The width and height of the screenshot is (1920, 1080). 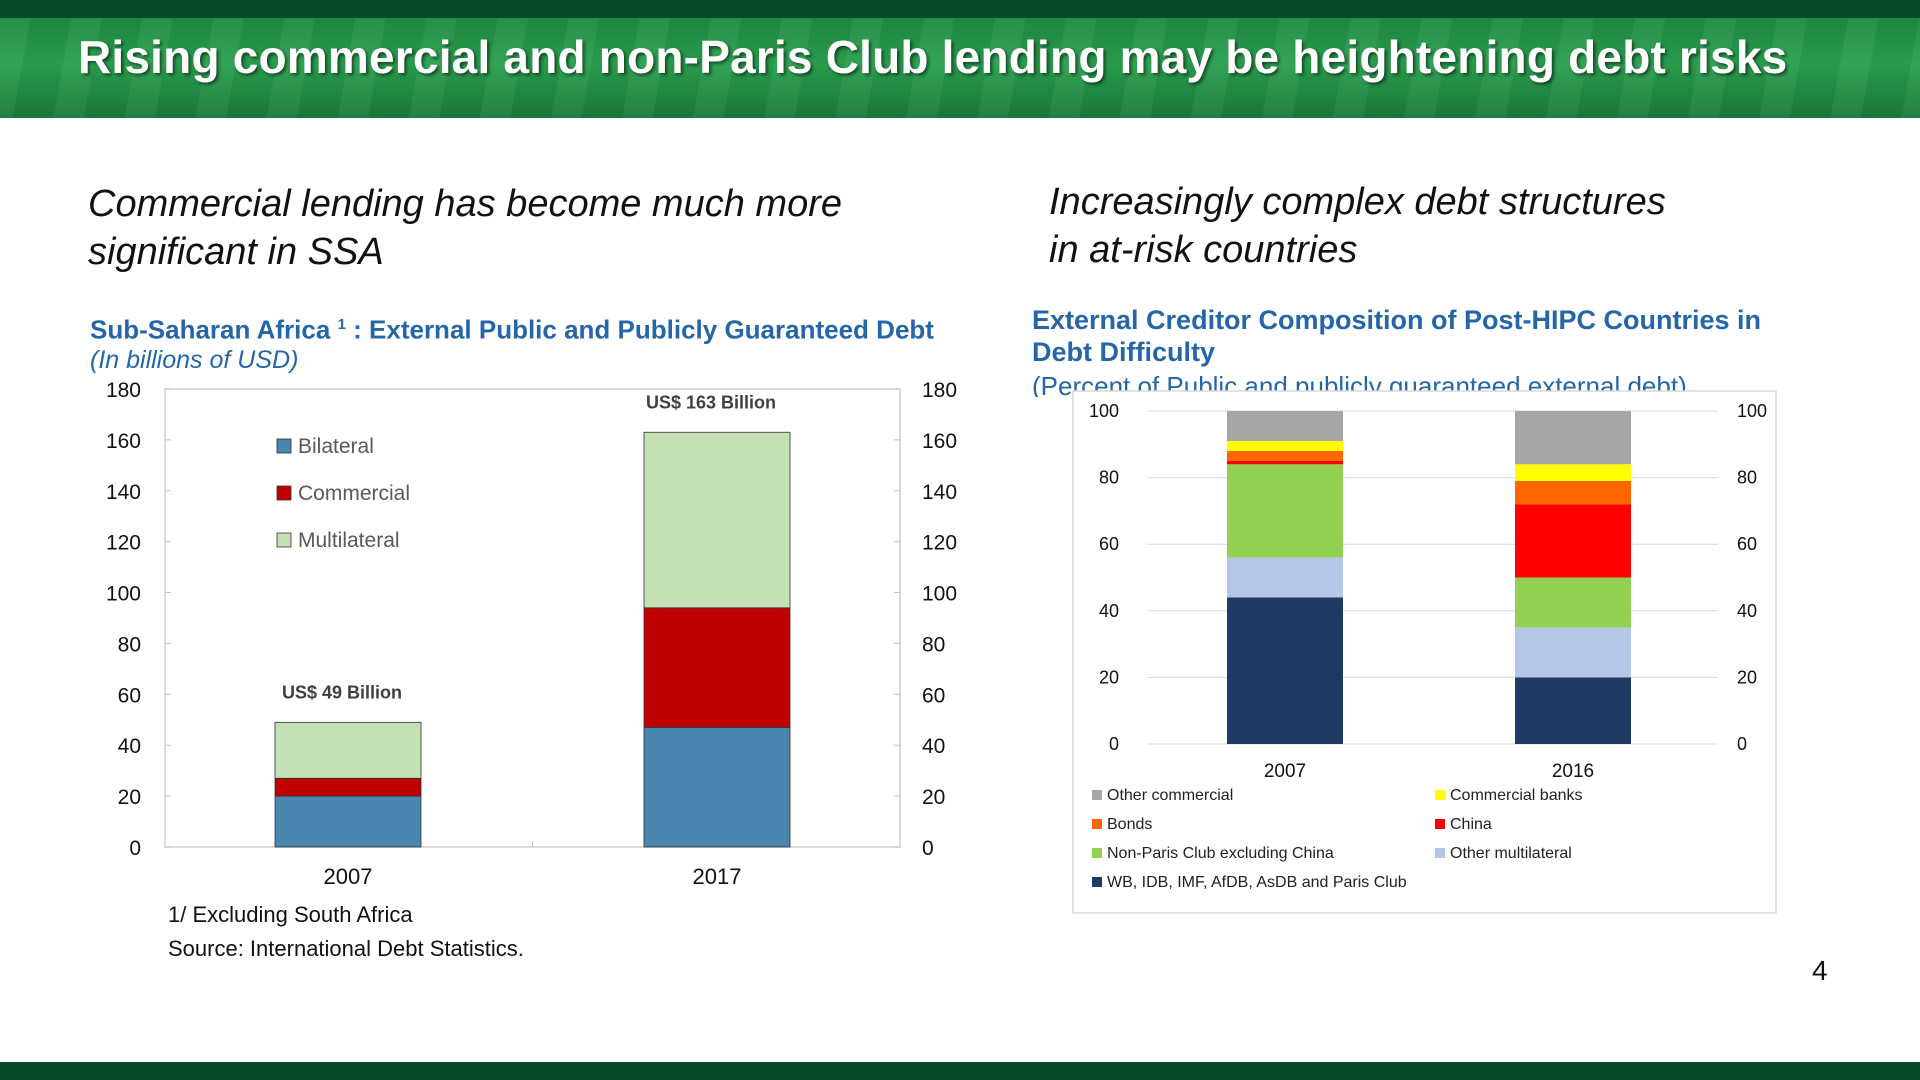 I want to click on left-heading-line1: Commercial lending has become much more, so click(x=465, y=204).